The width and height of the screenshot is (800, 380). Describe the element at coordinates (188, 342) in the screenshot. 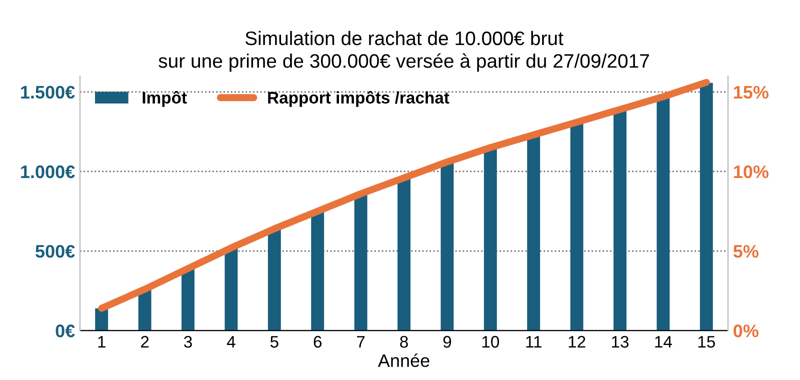

I see `x-tick-label: 3` at that location.